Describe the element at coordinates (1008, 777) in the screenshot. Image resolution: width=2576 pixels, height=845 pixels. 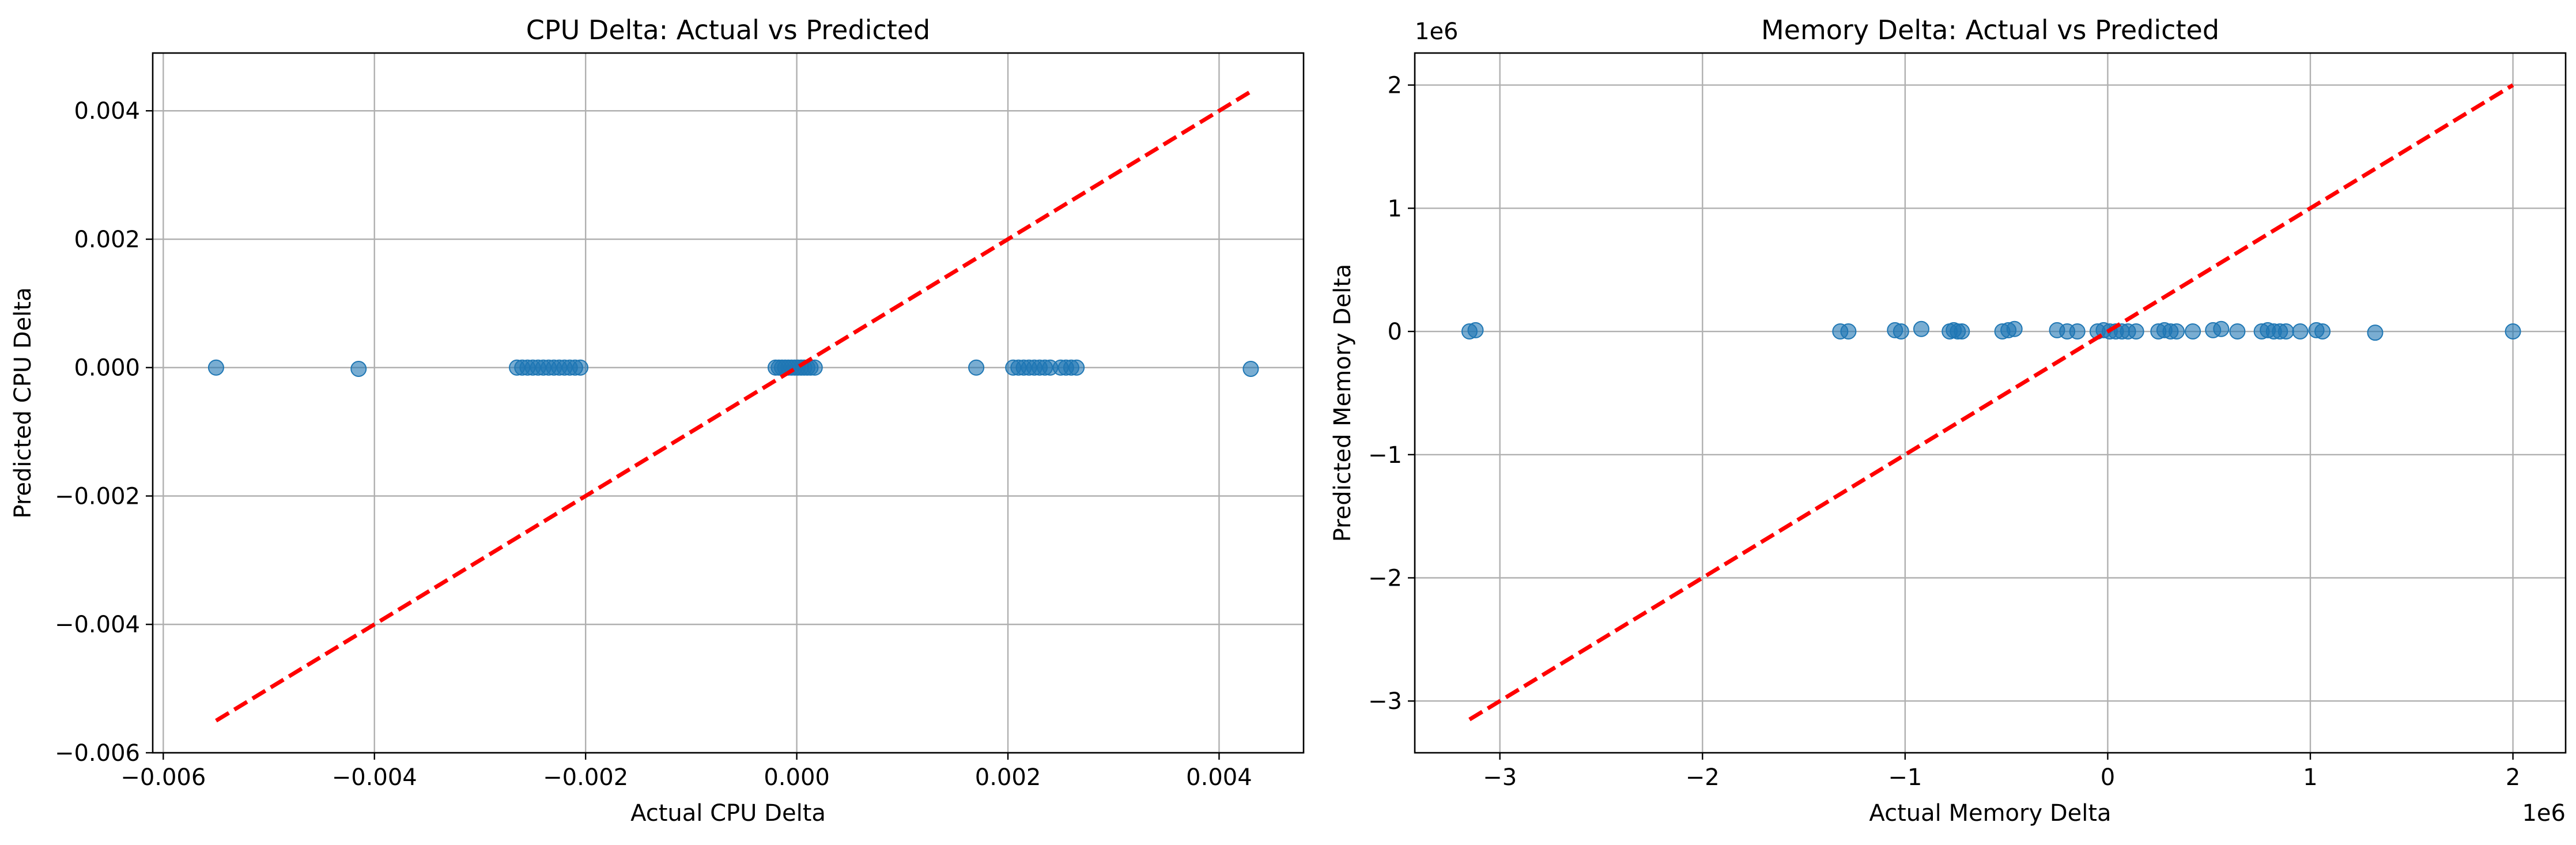
I see `x-tick-label: 0.002` at that location.